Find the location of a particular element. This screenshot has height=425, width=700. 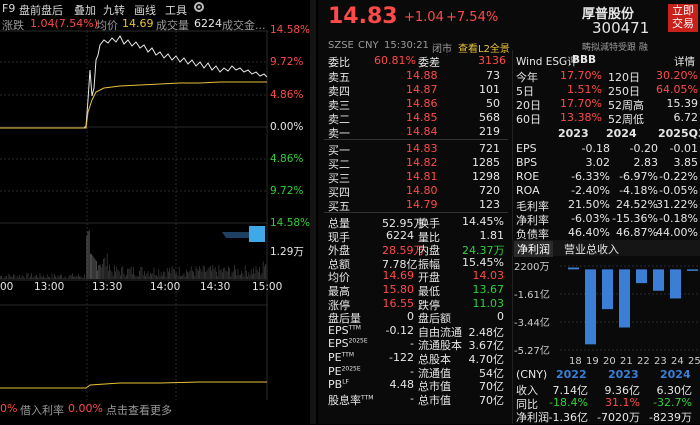

stat-row: 均价 14.69 开盘 14.03 is located at coordinates (413, 276).